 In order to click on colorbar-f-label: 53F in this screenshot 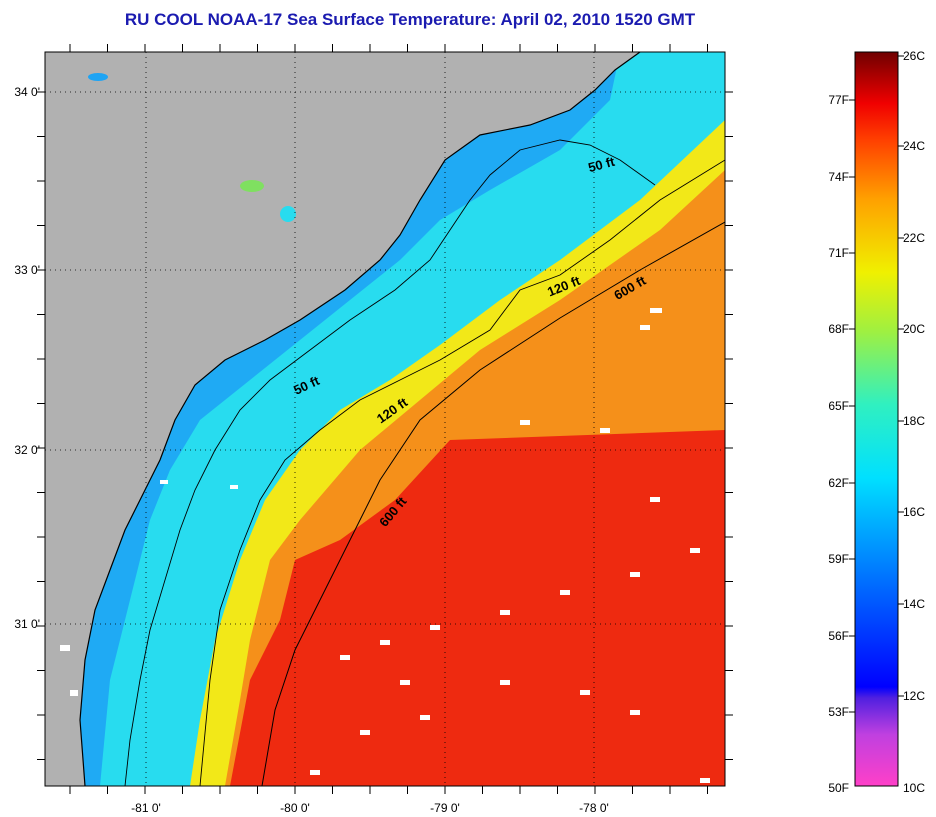, I will do `click(838, 712)`.